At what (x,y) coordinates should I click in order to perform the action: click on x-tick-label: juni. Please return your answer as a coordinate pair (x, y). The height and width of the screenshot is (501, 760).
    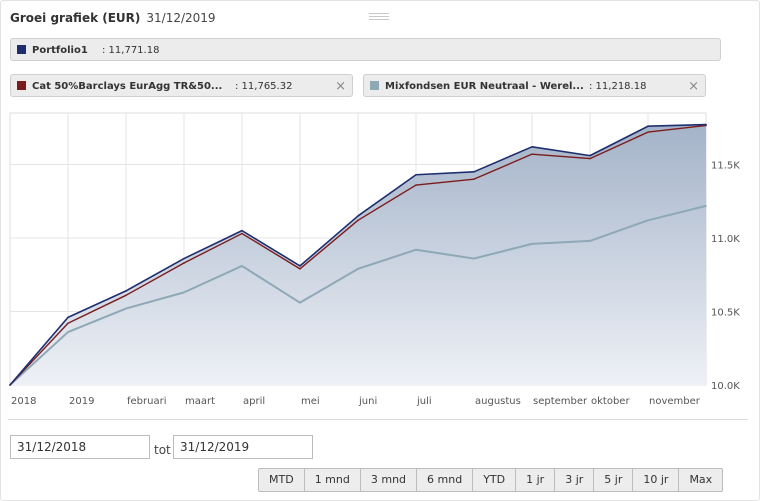
    Looking at the image, I should click on (367, 401).